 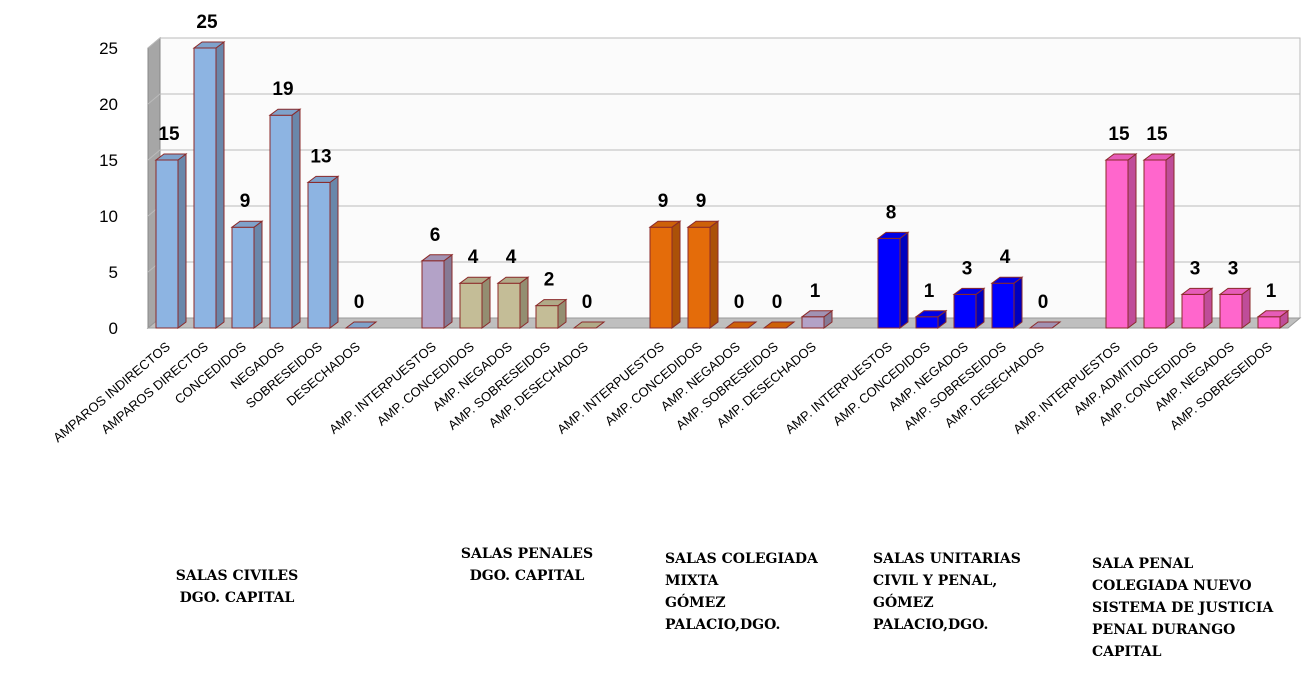 What do you see at coordinates (1163, 630) in the screenshot?
I see `group-label: PENAL DURANGO` at bounding box center [1163, 630].